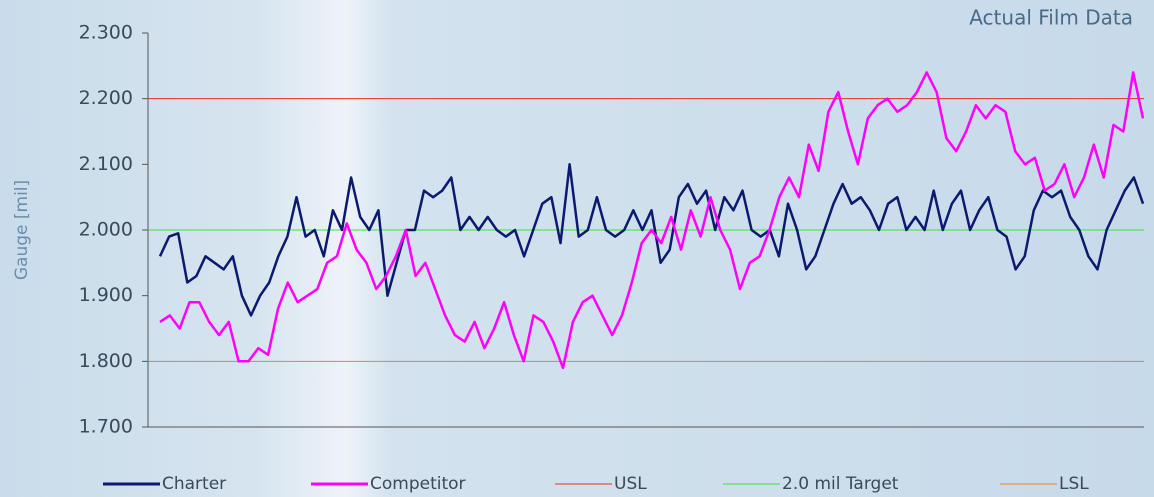  What do you see at coordinates (840, 484) in the screenshot?
I see `legend-label: 2.0 mil Target` at bounding box center [840, 484].